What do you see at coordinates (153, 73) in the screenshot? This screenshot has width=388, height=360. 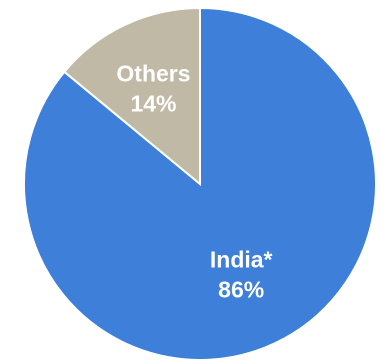 I see `slice-label-others: Others` at bounding box center [153, 73].